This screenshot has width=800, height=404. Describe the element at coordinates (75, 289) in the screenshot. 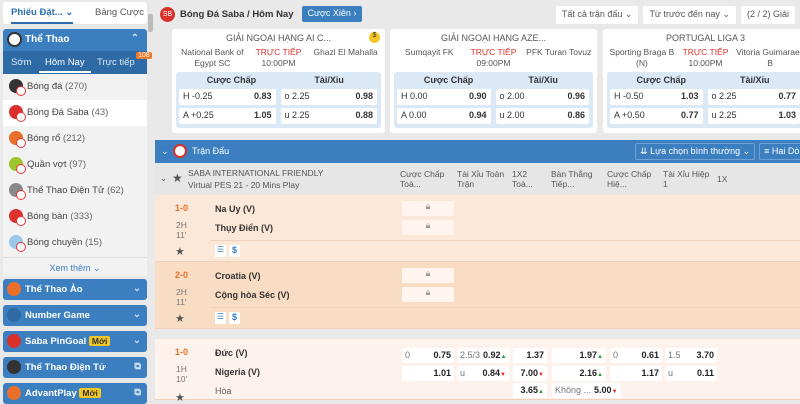

I see `sidebar-section: Thể Thao Ảo ⌄` at that location.